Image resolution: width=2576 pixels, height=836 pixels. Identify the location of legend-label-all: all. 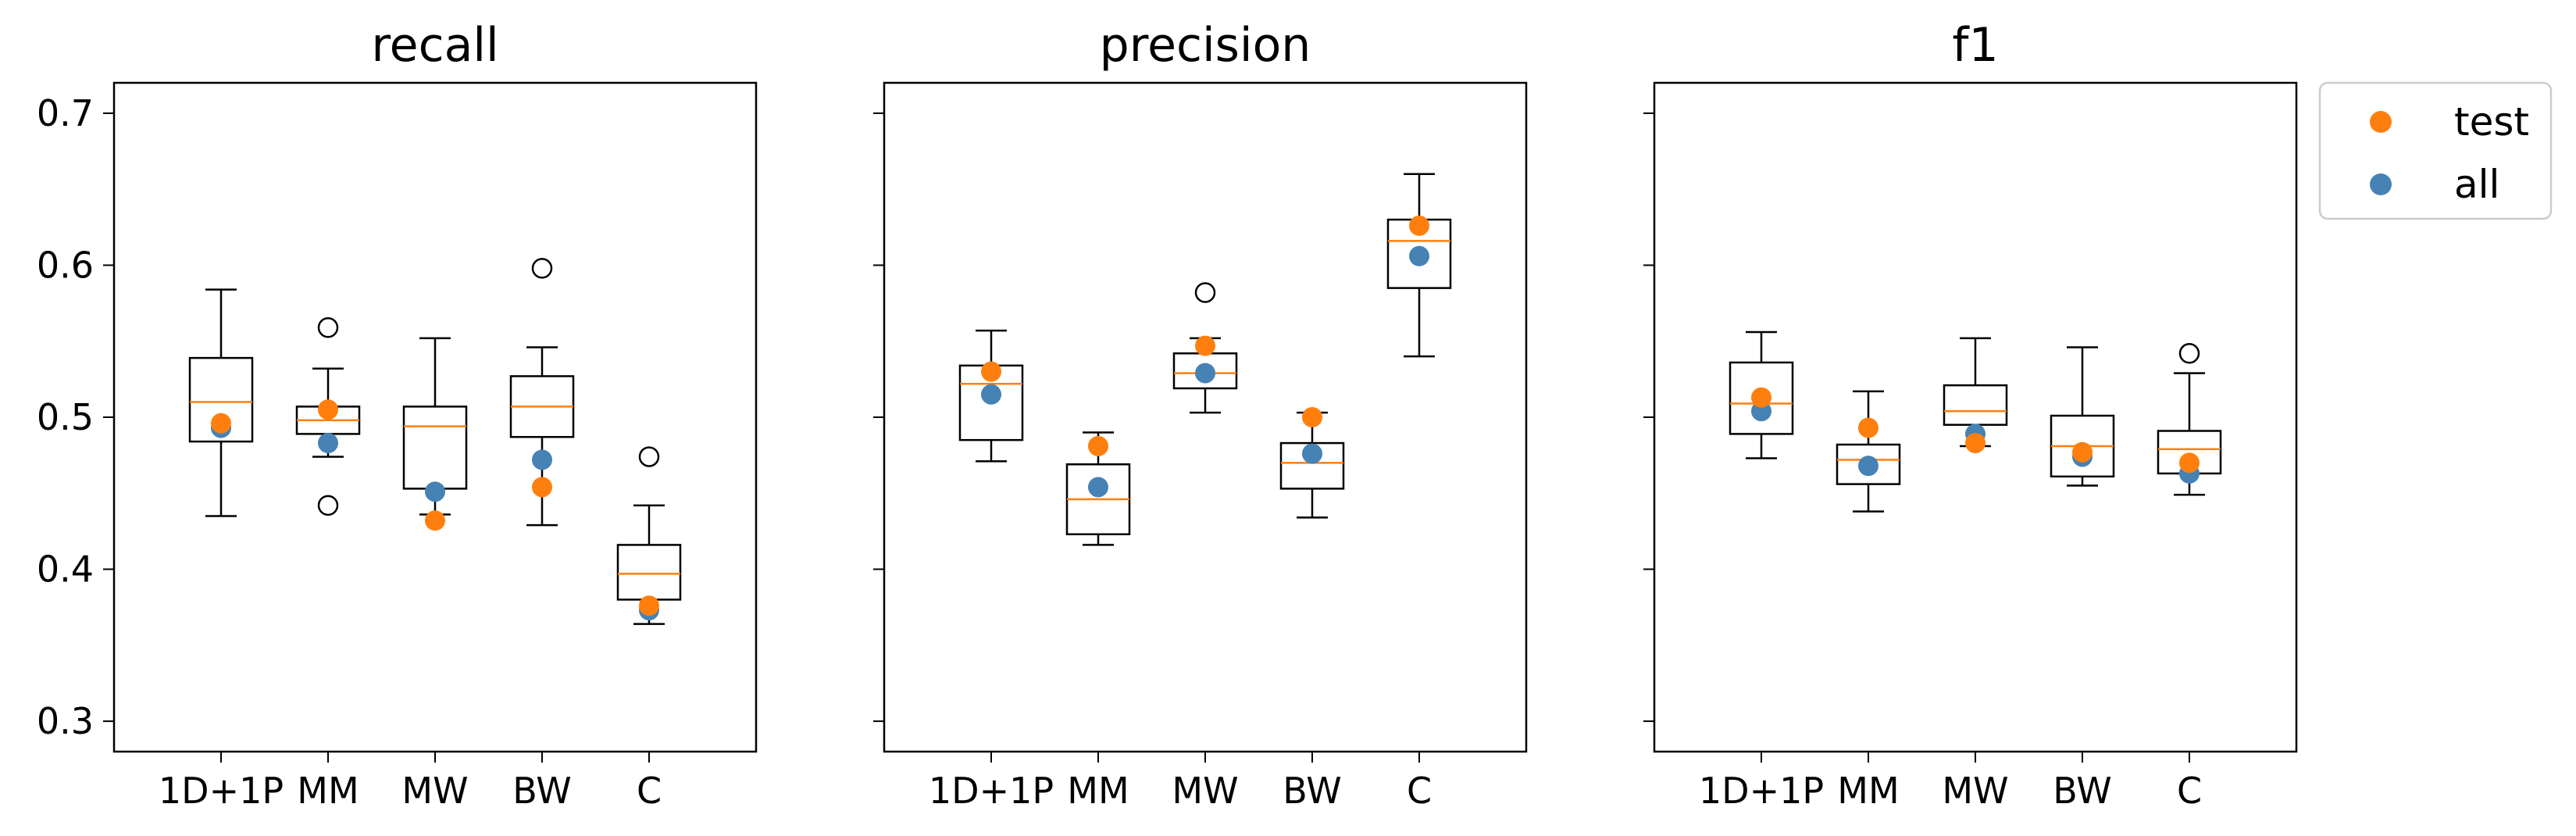
(2476, 184).